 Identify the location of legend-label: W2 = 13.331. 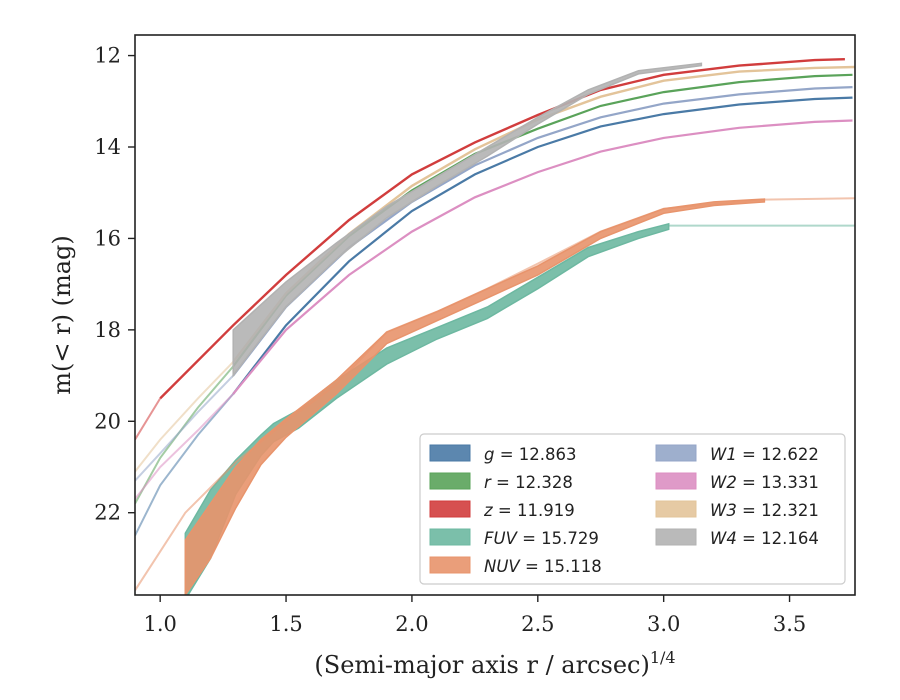
(764, 482).